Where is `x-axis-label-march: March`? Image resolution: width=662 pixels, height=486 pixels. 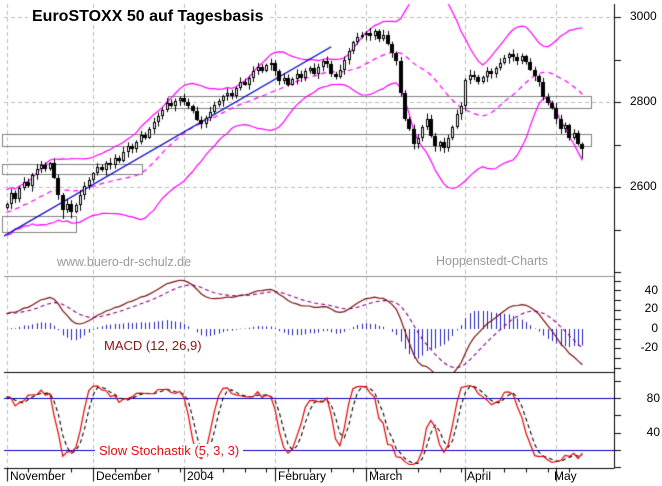
x-axis-label-march: March is located at coordinates (386, 476).